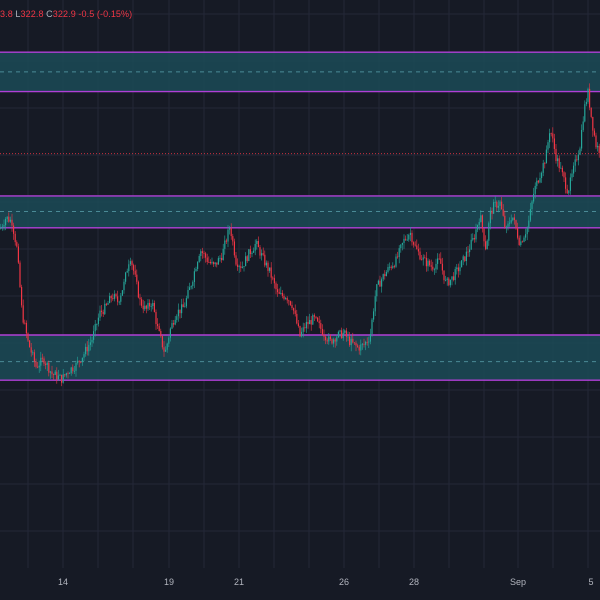 The width and height of the screenshot is (600, 600). What do you see at coordinates (49, 14) in the screenshot?
I see `legend-close-label: C` at bounding box center [49, 14].